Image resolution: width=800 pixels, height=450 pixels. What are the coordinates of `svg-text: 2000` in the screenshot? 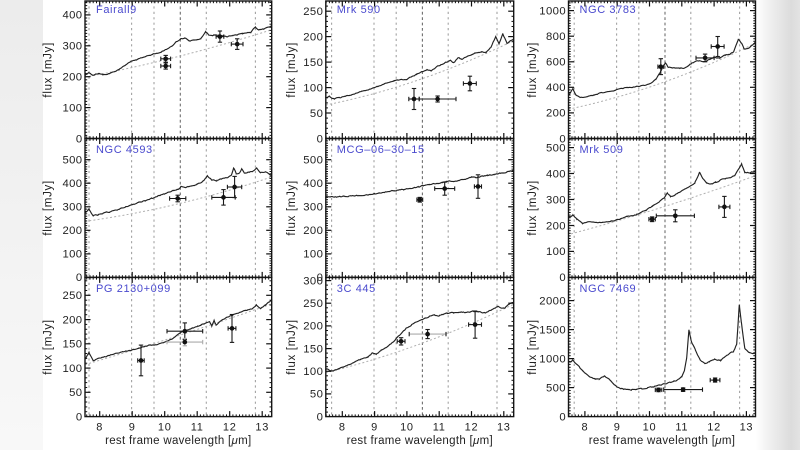 It's located at (552, 301).